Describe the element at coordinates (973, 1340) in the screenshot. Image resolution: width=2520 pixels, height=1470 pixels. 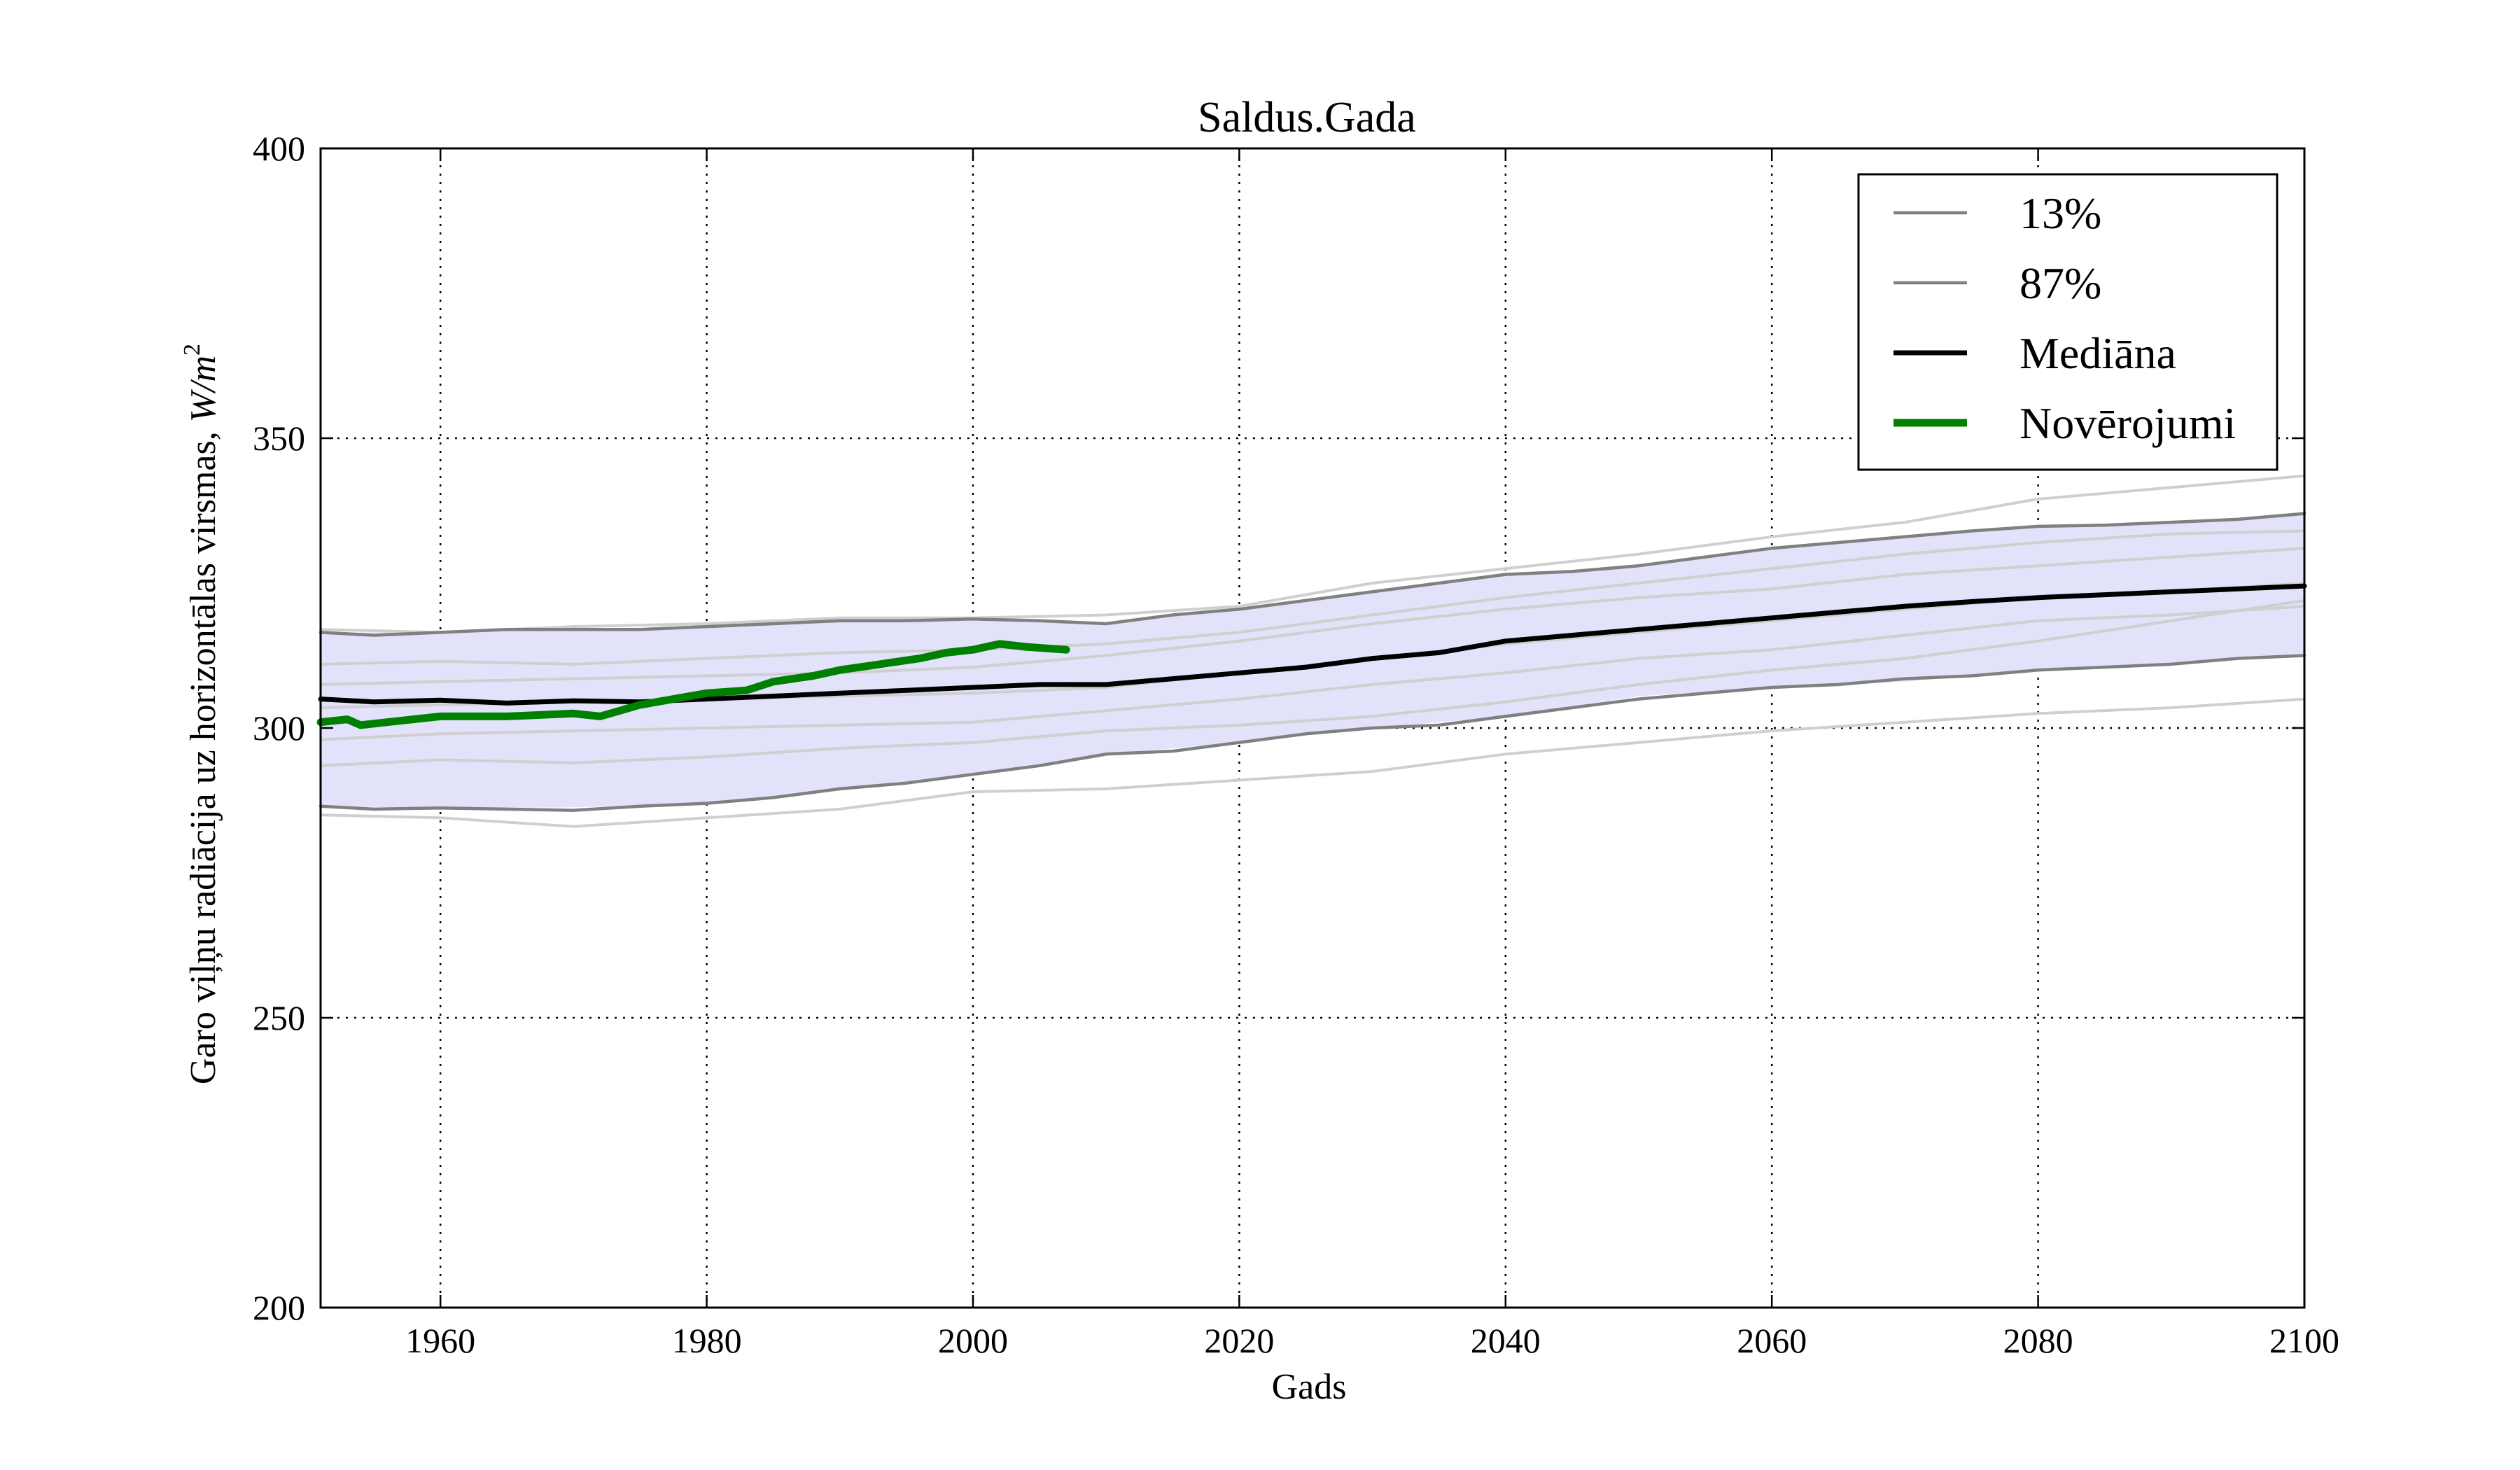
I see `x-tick-label: 2000` at that location.